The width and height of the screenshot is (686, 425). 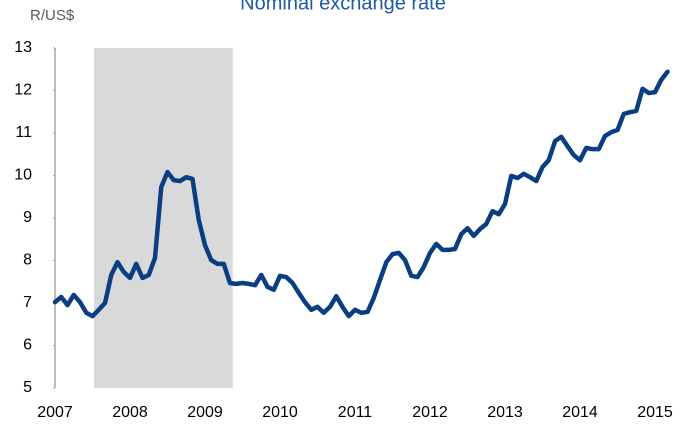 What do you see at coordinates (23, 47) in the screenshot?
I see `y-tick-label: 13` at bounding box center [23, 47].